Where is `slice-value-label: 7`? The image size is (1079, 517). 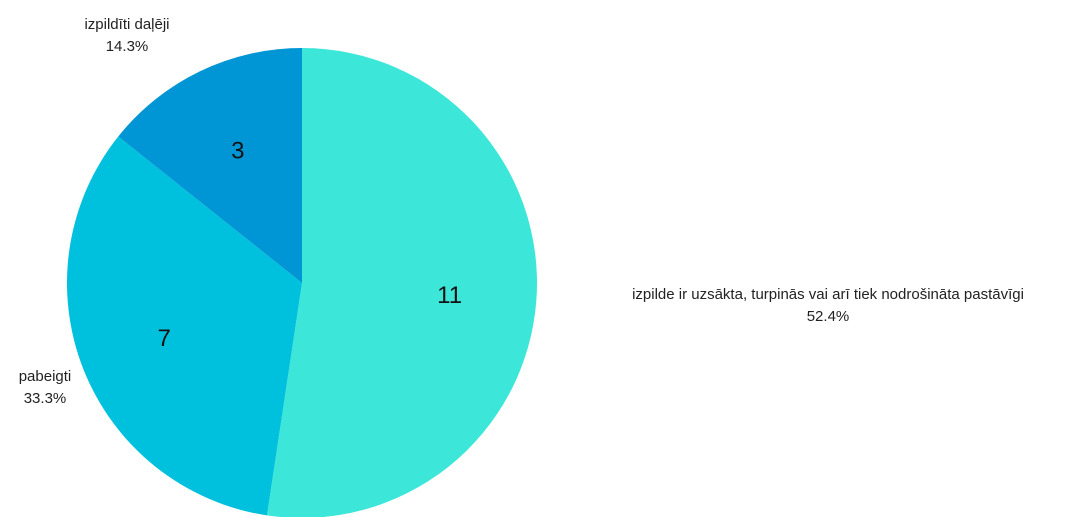
slice-value-label: 7 is located at coordinates (164, 338).